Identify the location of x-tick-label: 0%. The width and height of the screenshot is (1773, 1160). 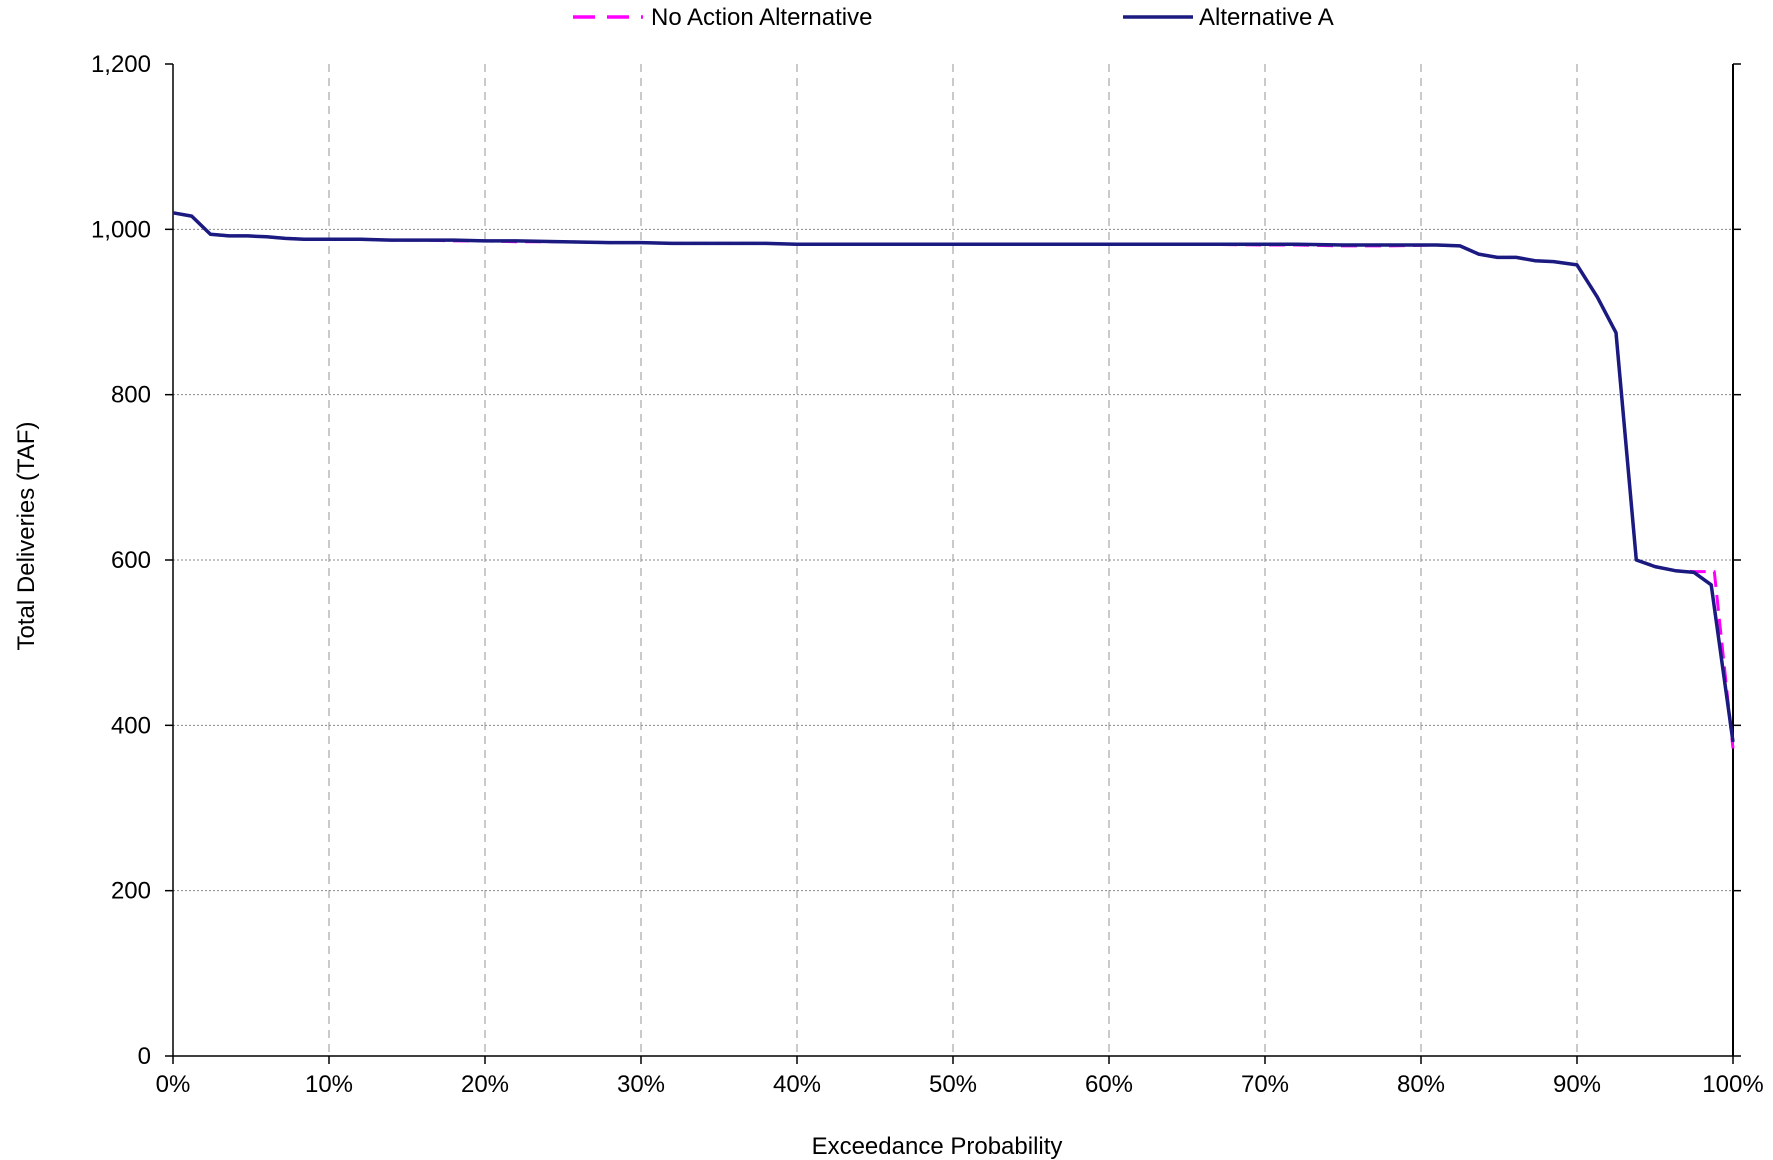
(173, 1084).